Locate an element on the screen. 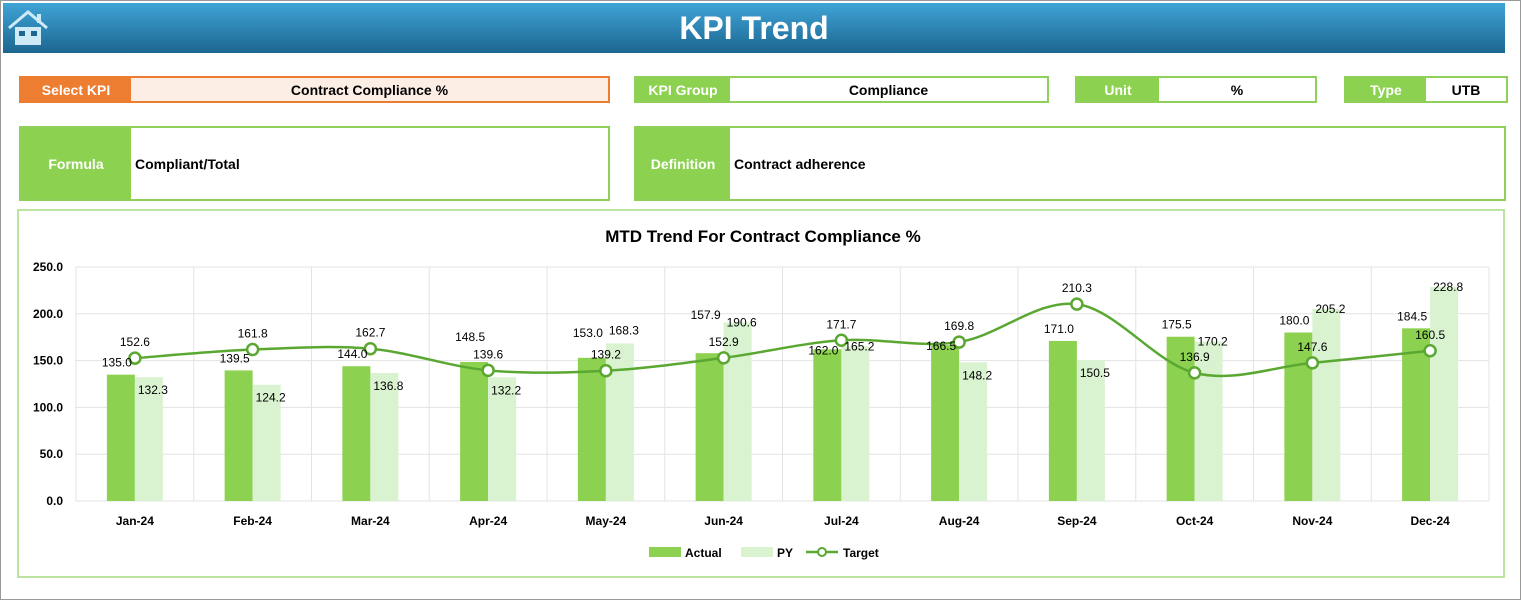  select-kpi-field: Select KPI Contract Compliance % is located at coordinates (314, 89).